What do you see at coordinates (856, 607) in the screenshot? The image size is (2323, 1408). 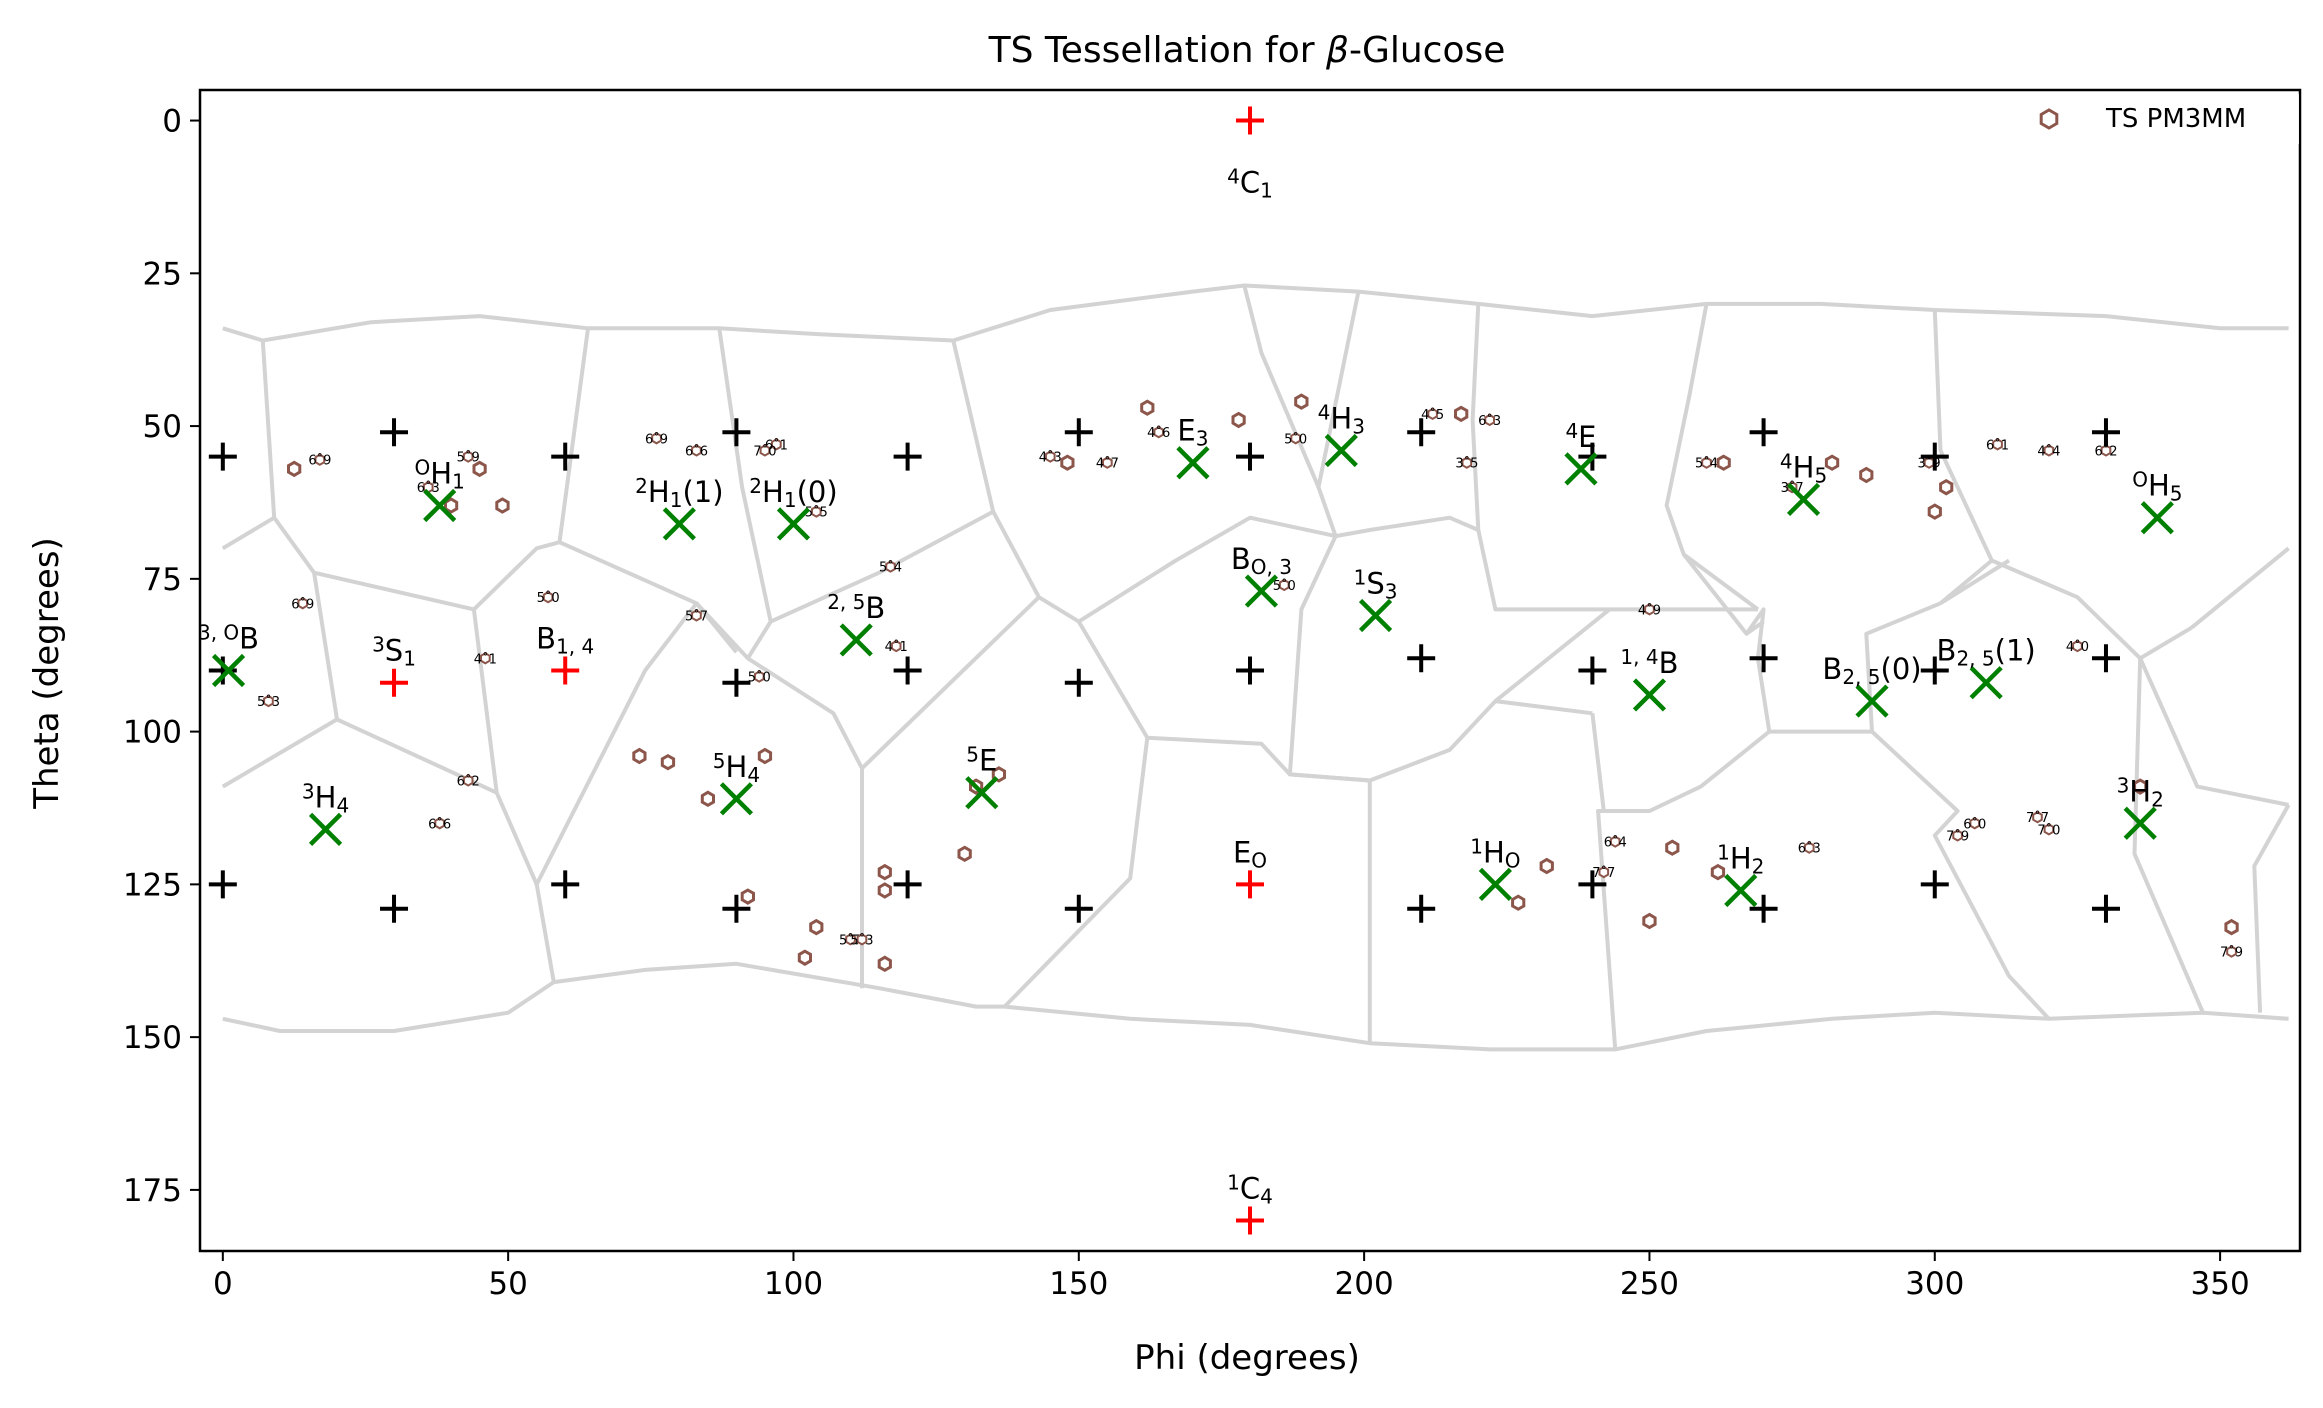 I see `cluster-label: 2, 5B` at bounding box center [856, 607].